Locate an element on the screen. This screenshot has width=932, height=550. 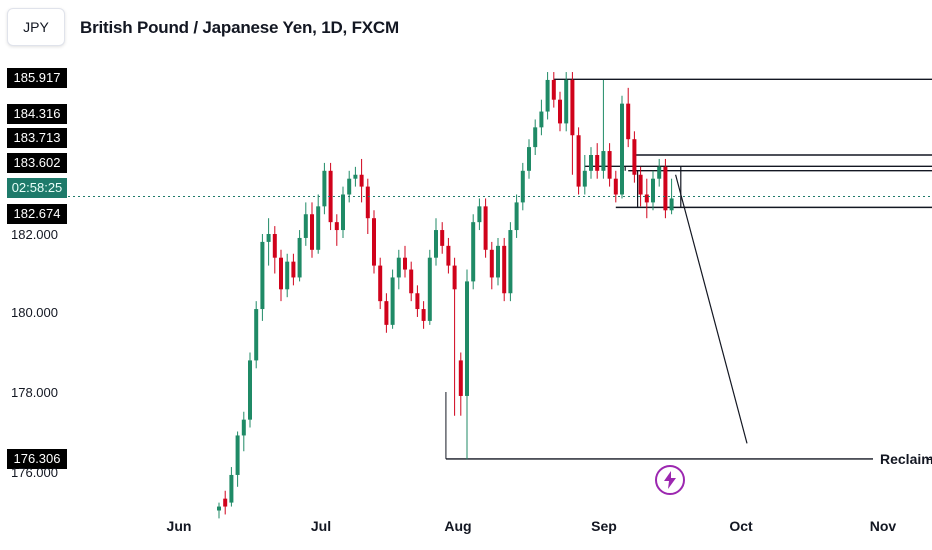
symbol-button: JPY is located at coordinates (36, 27).